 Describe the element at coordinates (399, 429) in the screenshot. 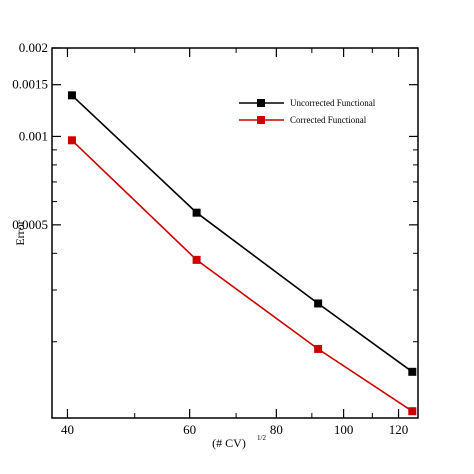

I see `x-tick-label: 120` at that location.